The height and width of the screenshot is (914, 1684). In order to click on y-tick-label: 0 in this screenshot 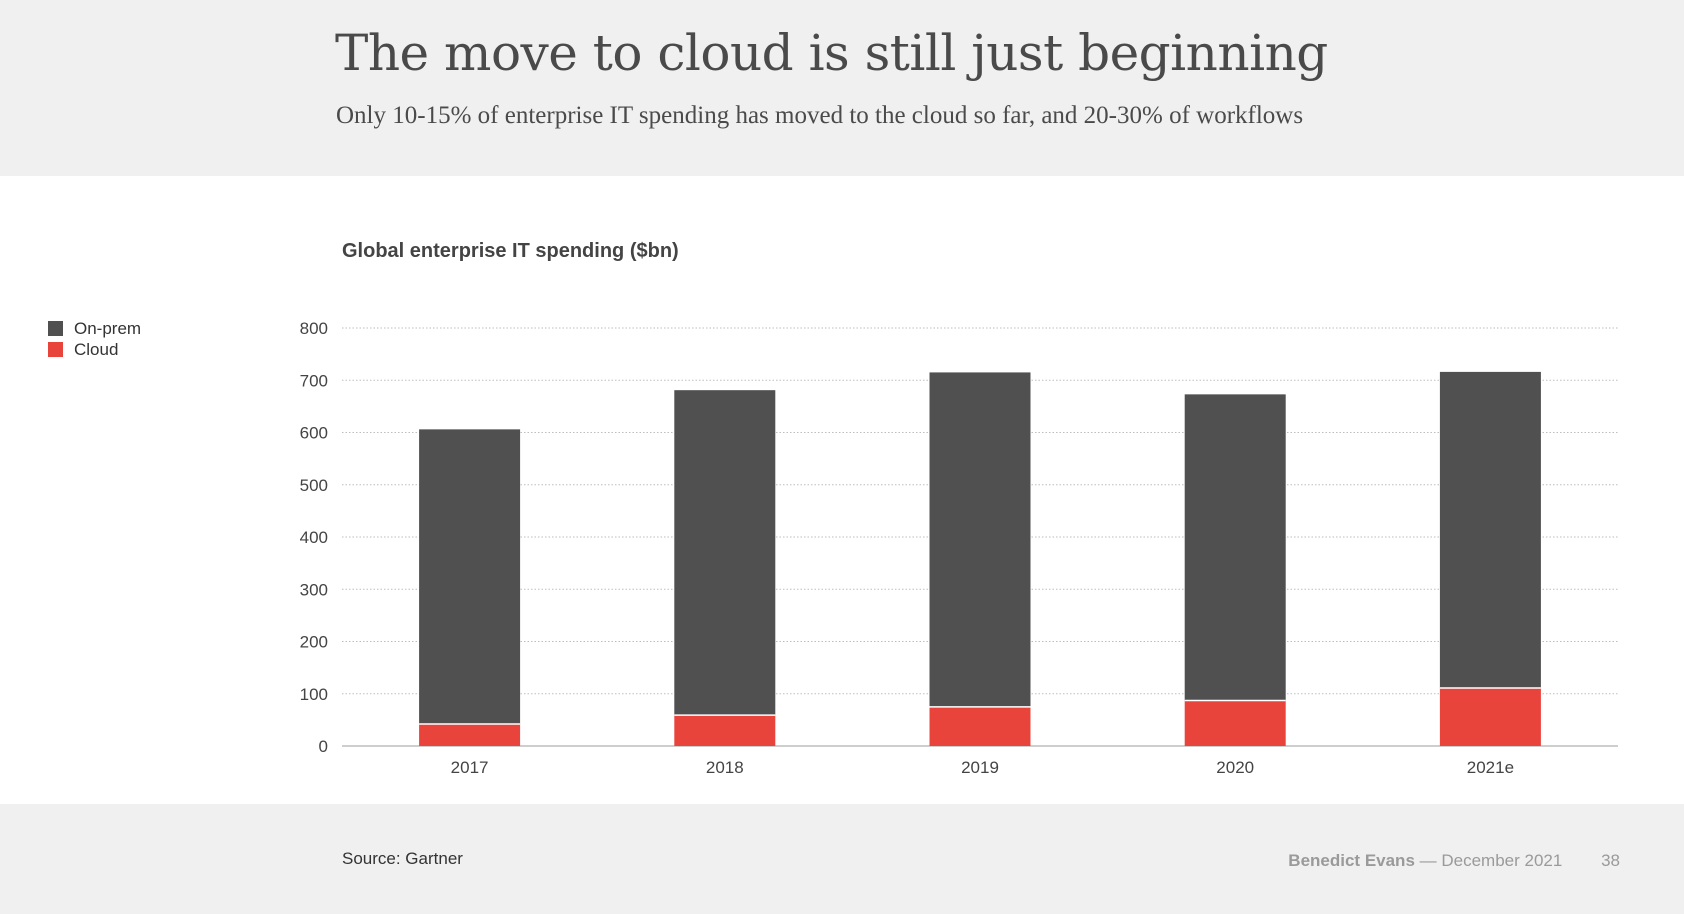, I will do `click(323, 746)`.